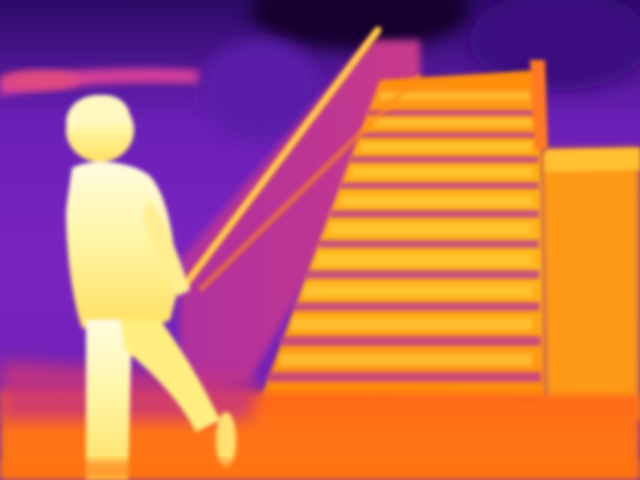  What do you see at coordinates (590, 284) in the screenshot?
I see `right-wall-block` at bounding box center [590, 284].